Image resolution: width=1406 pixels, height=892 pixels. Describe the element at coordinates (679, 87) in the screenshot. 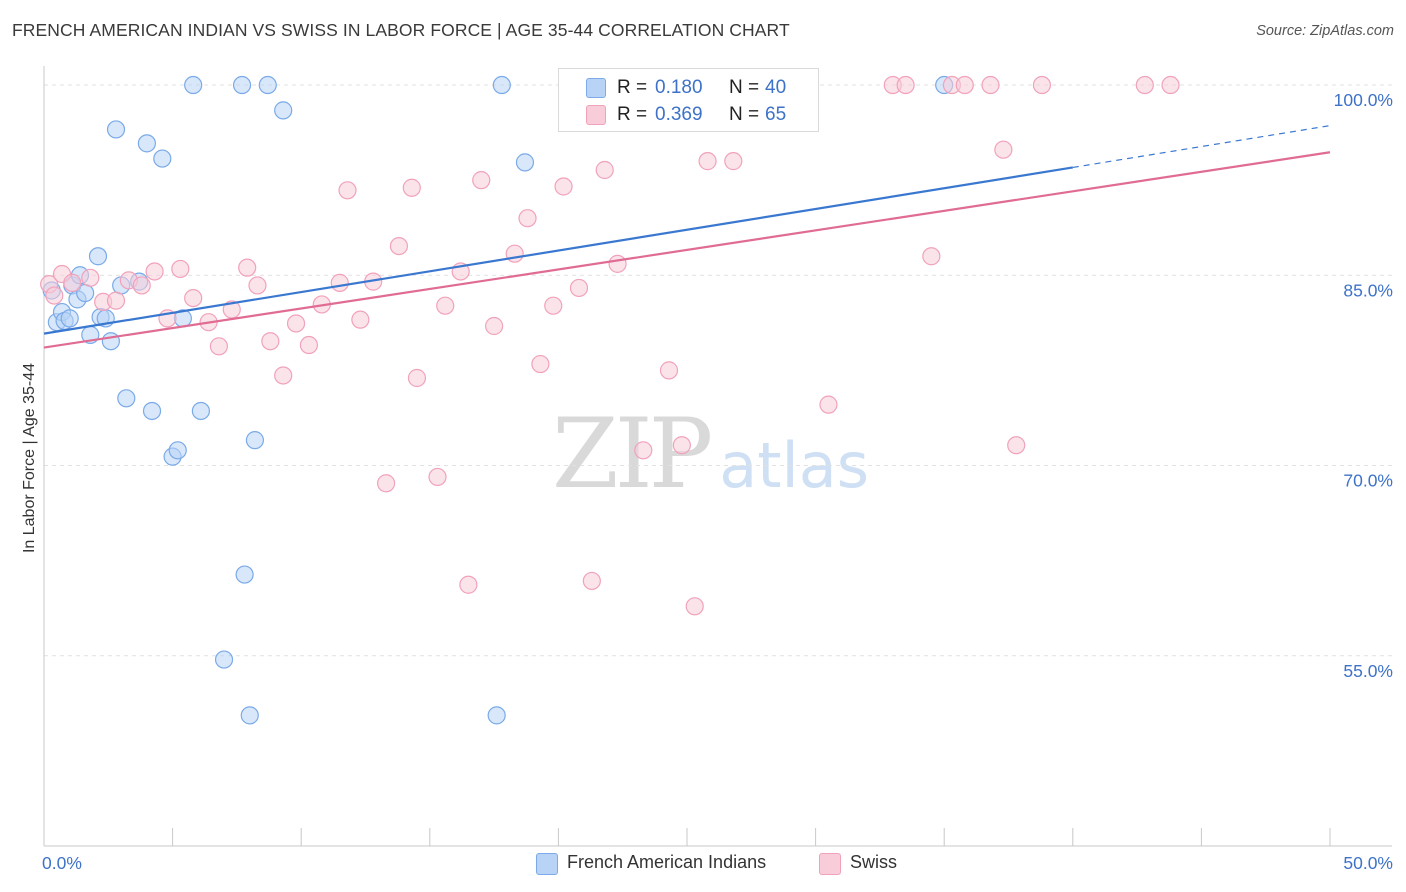

I see `r-value: 0.180` at that location.